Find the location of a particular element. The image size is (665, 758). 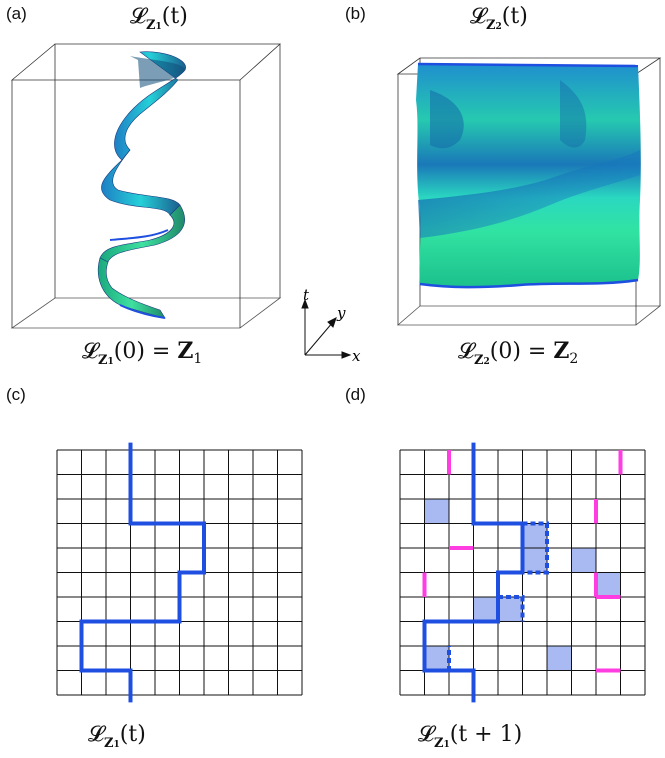

formula-b-top: 𝓛Z2(t) is located at coordinates (499, 18).